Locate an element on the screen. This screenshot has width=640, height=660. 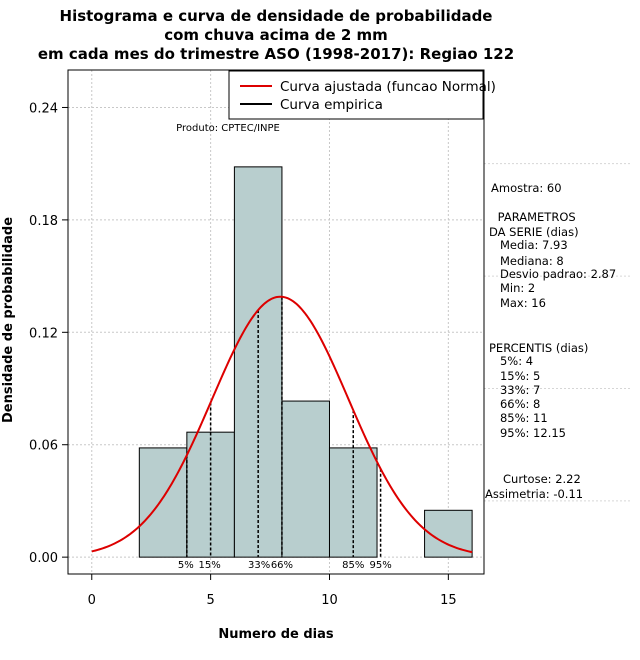
stat-line: 15%: 5 is located at coordinates (514, 376).